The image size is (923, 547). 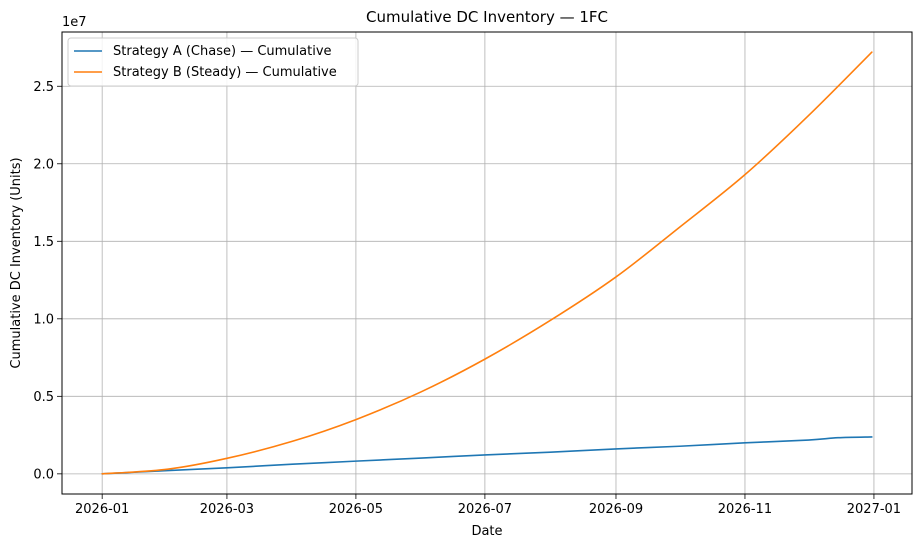 I want to click on y-tick-label: 0.5, so click(x=43, y=397).